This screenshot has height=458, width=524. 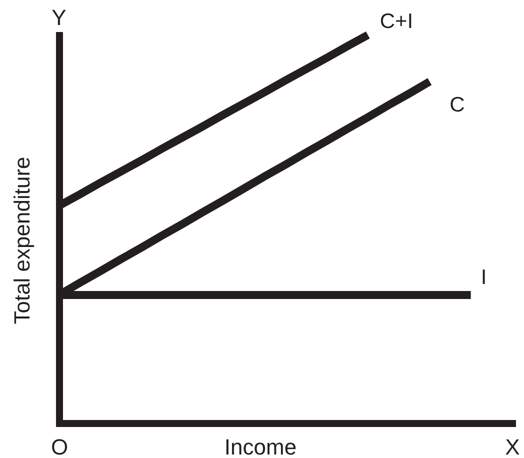 What do you see at coordinates (260, 446) in the screenshot?
I see `x-axis-title: Income` at bounding box center [260, 446].